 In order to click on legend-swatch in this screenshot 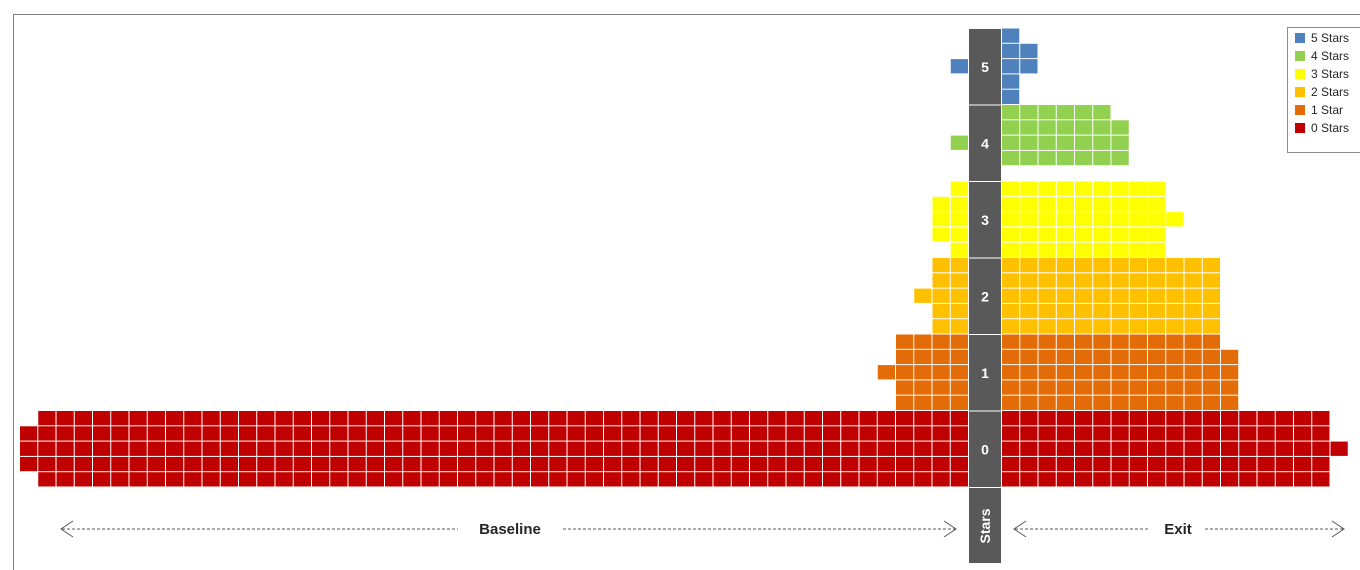, I will do `click(1300, 73)`.